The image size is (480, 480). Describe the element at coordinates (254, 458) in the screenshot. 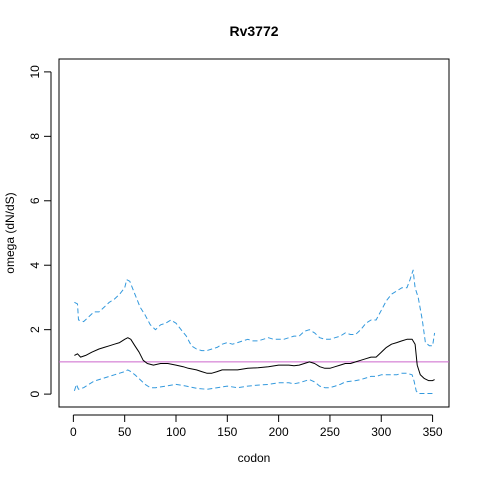

I see `x-axis-label: codon` at that location.